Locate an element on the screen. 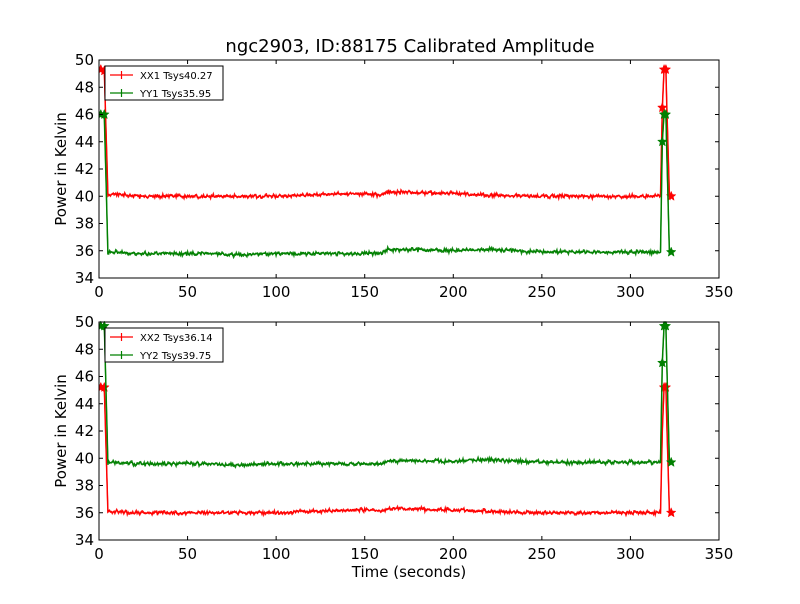  legend-label: YY1 Tsys35.95 is located at coordinates (175, 94).